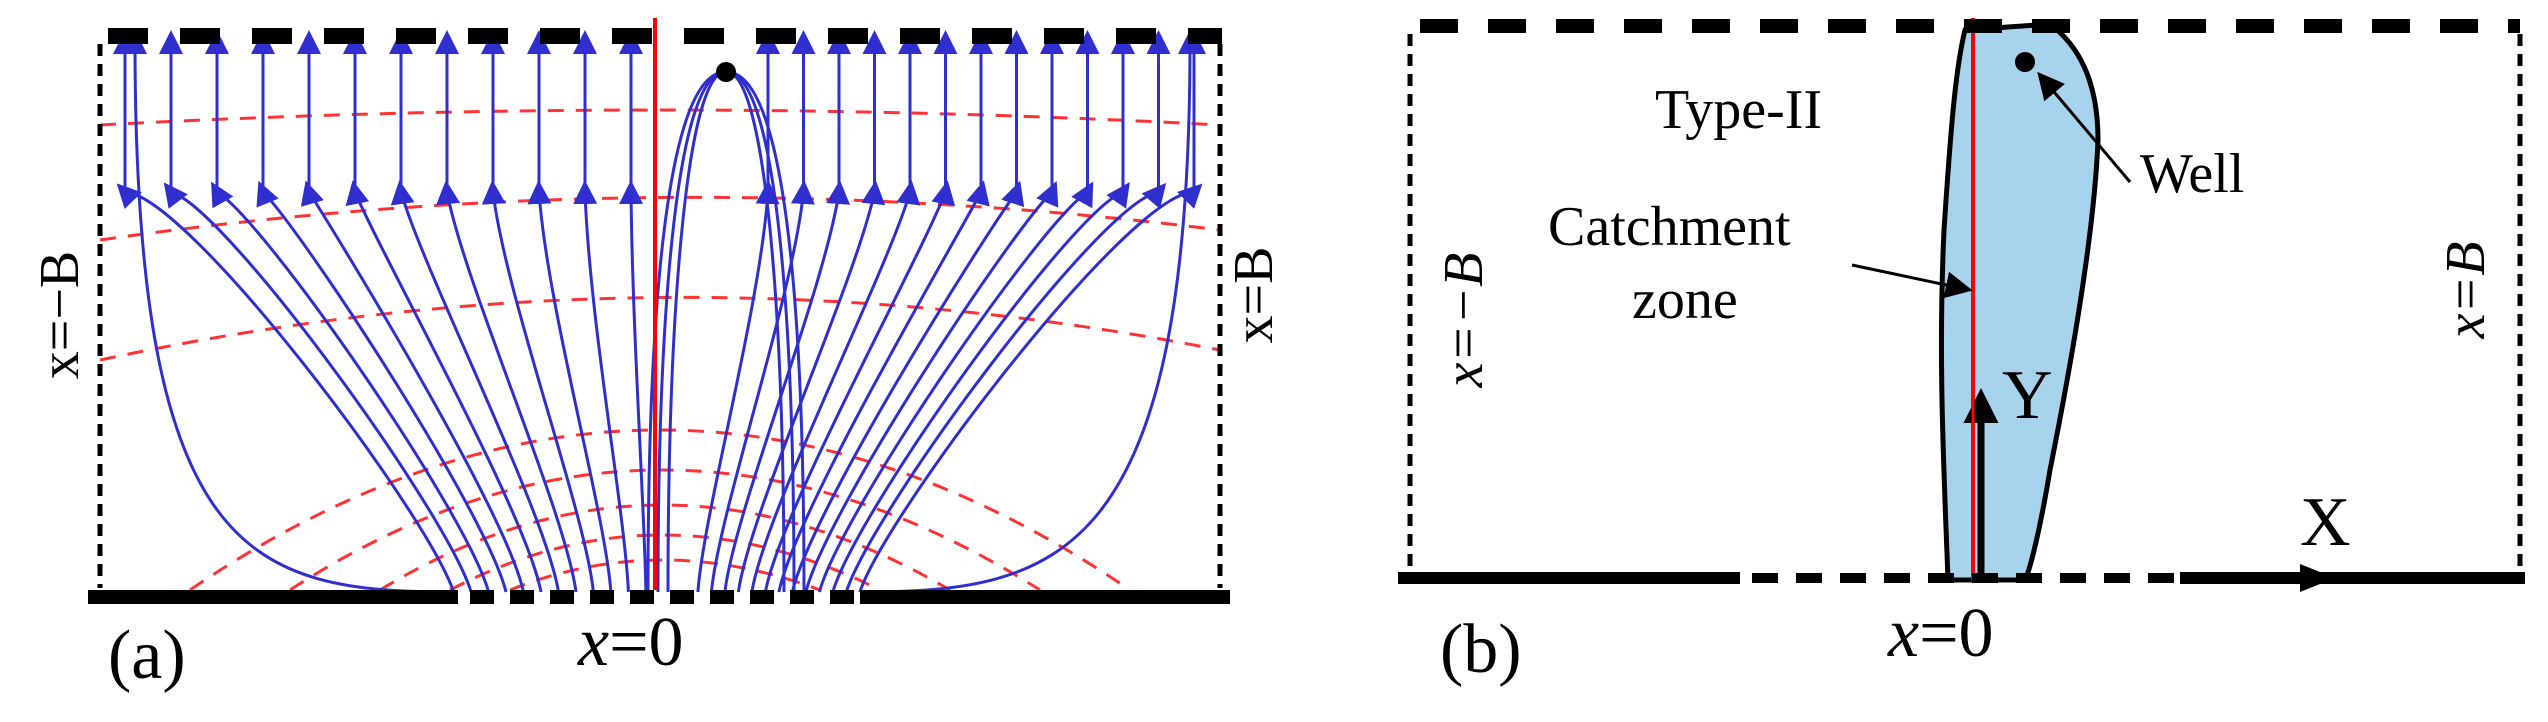  What do you see at coordinates (60, 315) in the screenshot?
I see `panel-a-left-boundary-label: x=−B` at bounding box center [60, 315].